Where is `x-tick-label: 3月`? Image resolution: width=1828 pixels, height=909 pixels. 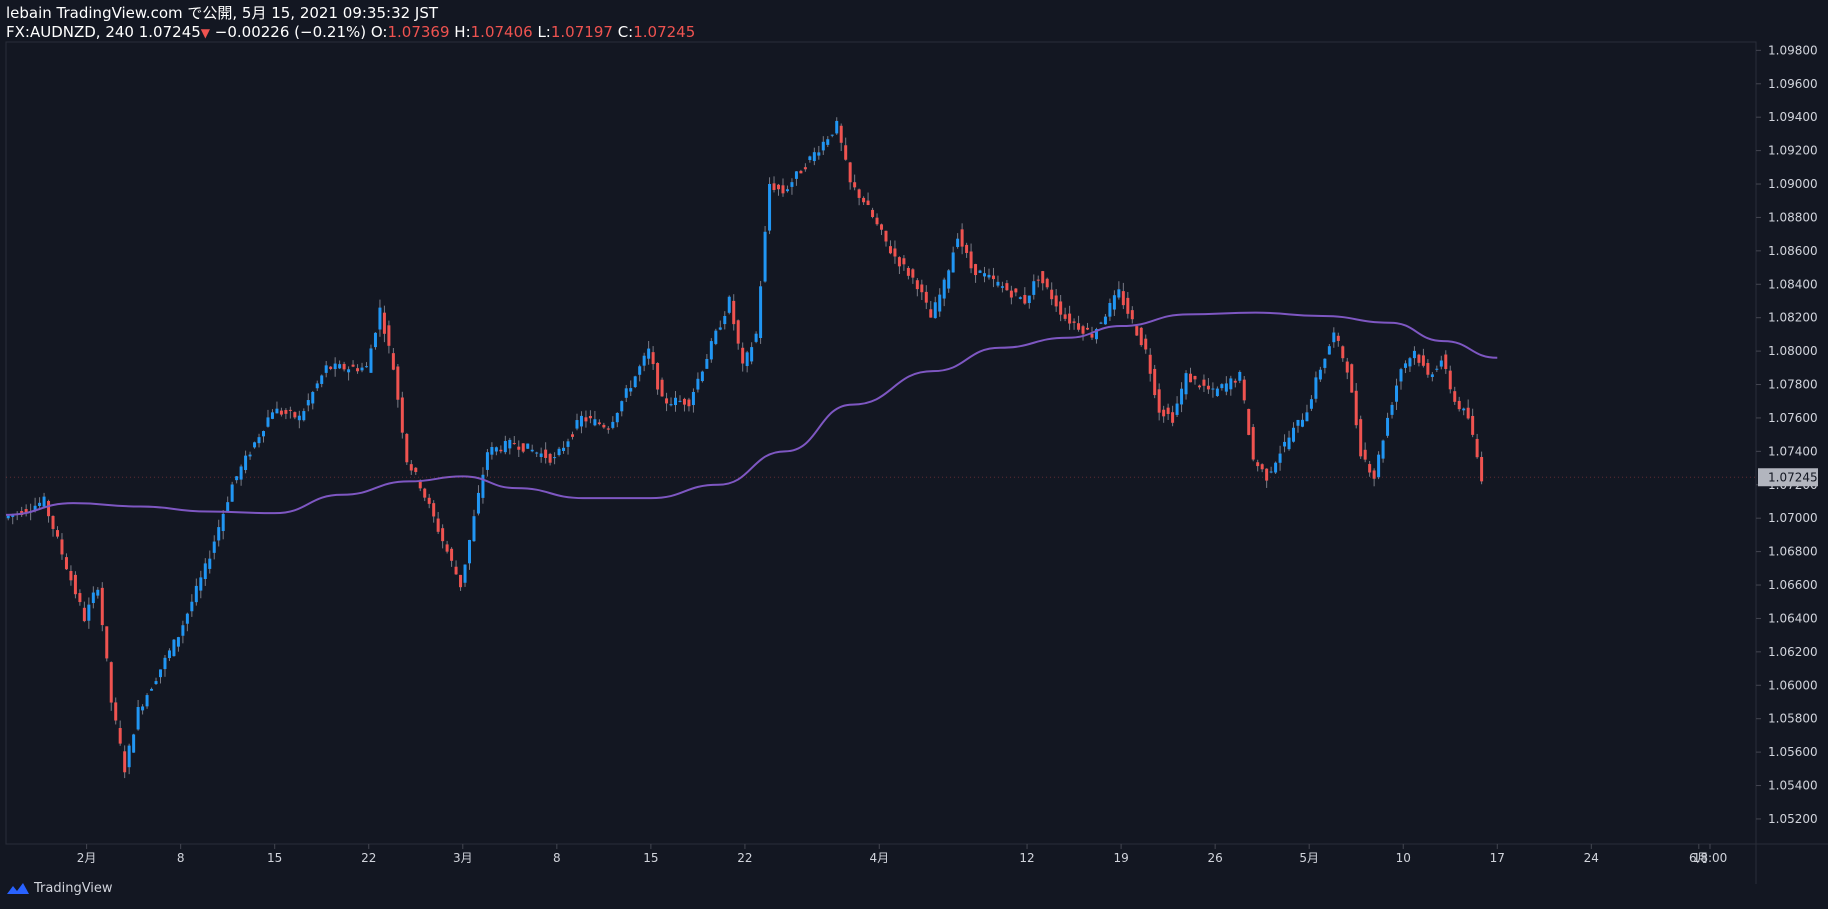 x-tick-label: 3月 is located at coordinates (463, 858).